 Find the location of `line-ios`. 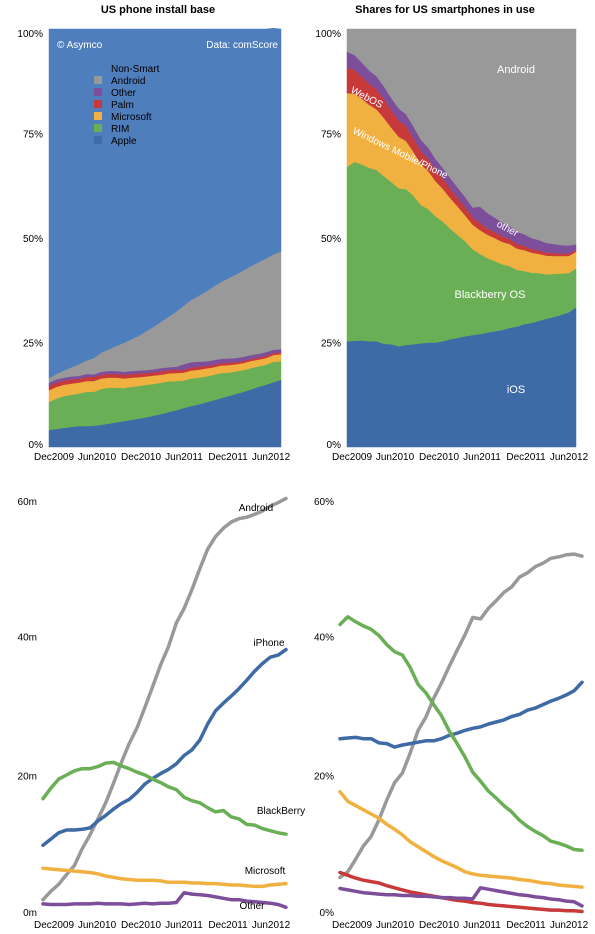

line-ios is located at coordinates (461, 714).